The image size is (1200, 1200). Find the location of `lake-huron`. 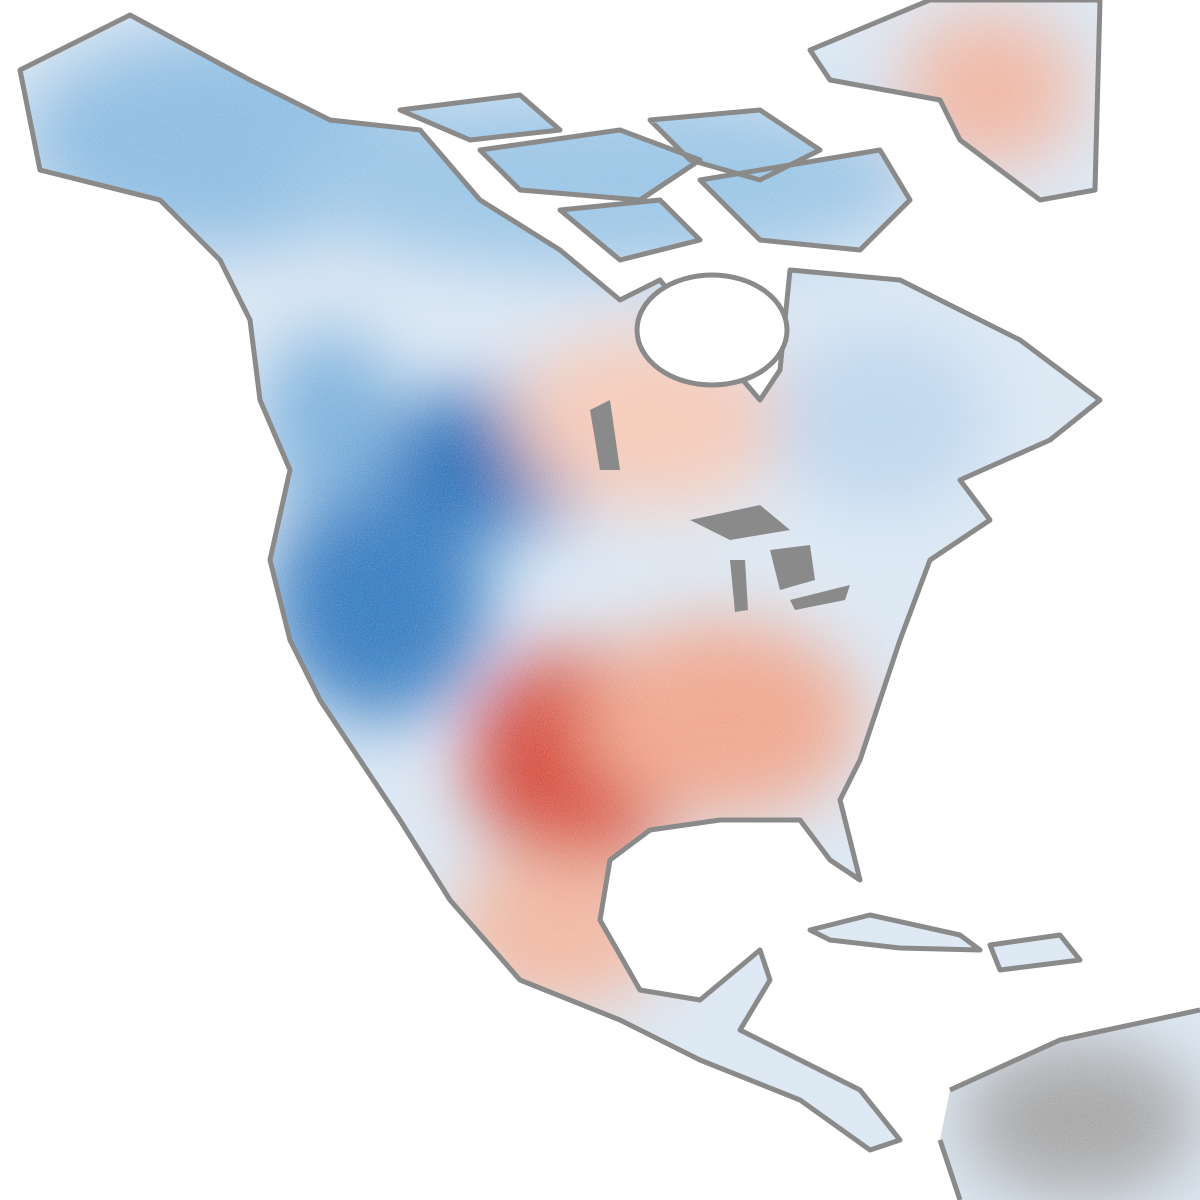

lake-huron is located at coordinates (792, 567).